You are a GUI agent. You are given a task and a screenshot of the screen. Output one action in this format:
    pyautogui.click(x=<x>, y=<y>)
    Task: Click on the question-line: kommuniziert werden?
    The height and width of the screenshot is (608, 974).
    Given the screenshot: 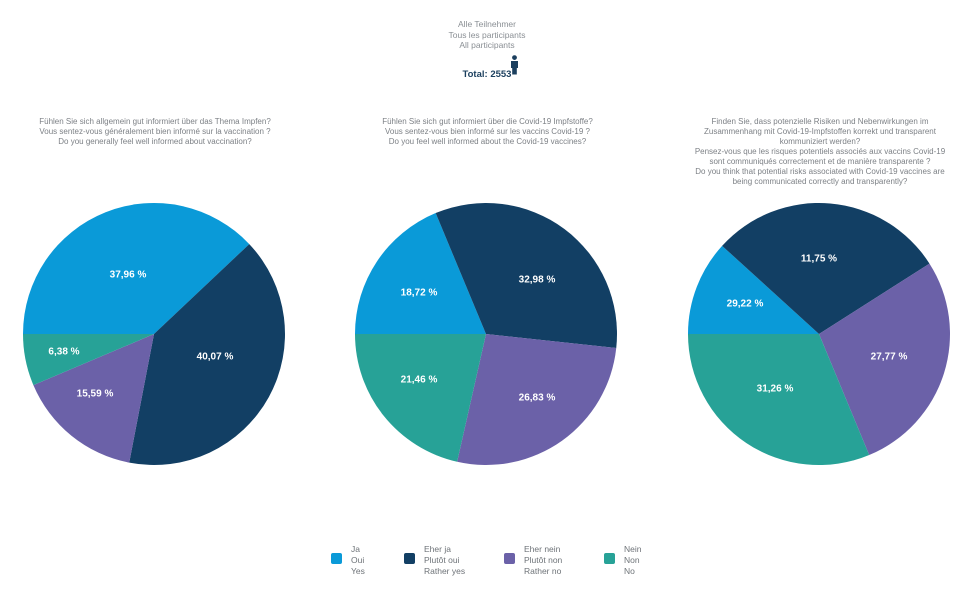 What is the action you would take?
    pyautogui.click(x=820, y=141)
    